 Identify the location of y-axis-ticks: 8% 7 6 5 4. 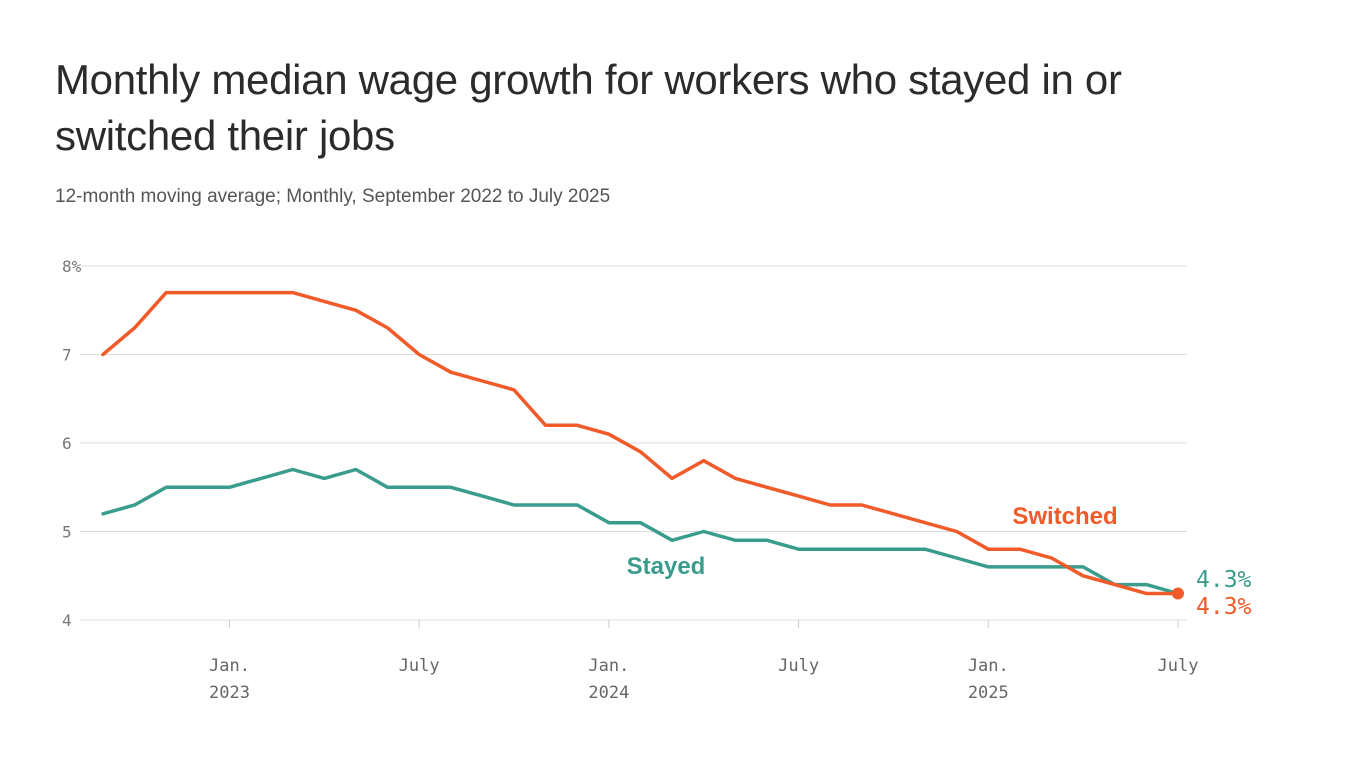
(72, 443).